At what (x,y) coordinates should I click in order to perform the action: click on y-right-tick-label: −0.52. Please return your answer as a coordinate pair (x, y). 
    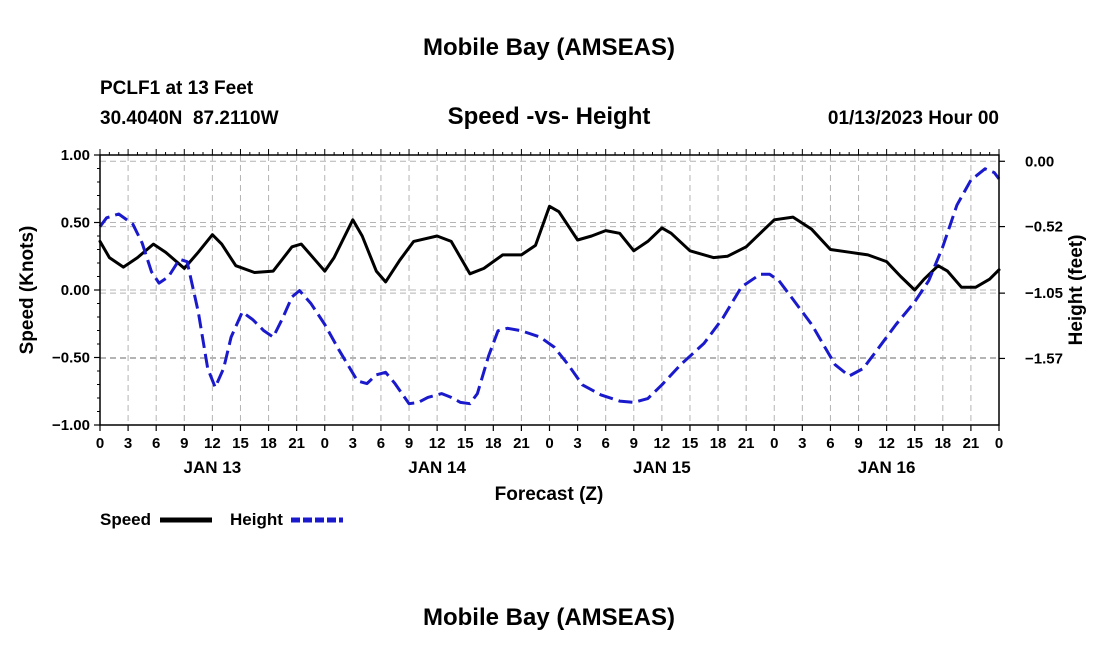
    Looking at the image, I should click on (1044, 227).